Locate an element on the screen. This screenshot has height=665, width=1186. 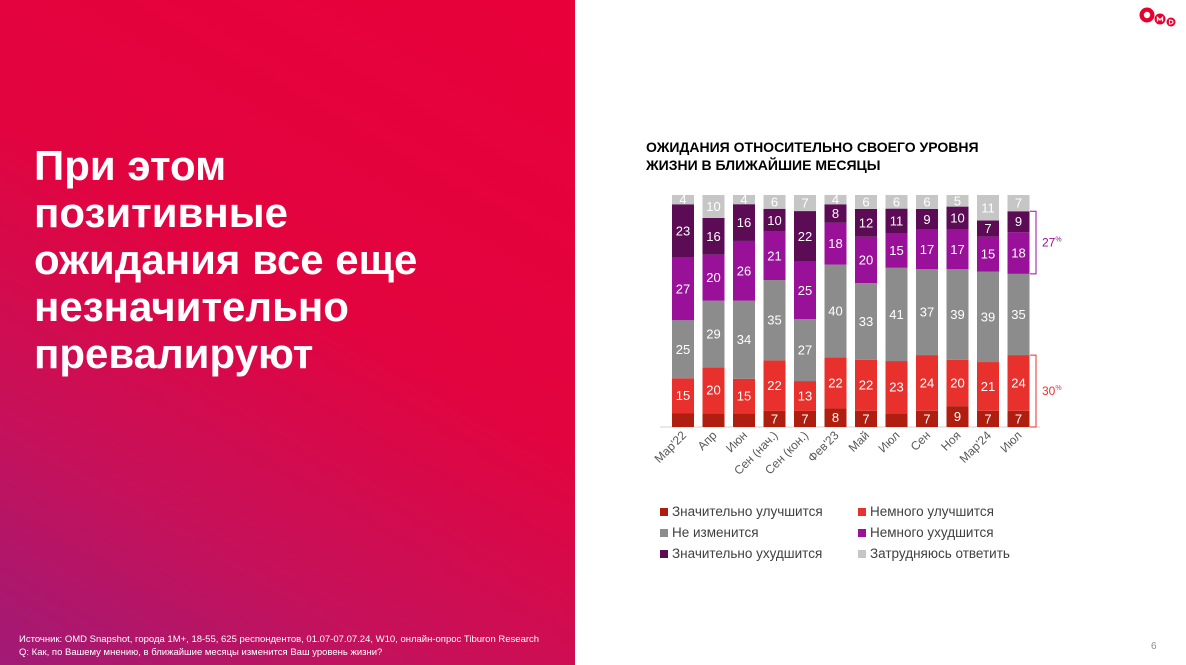
data-label: 21 is located at coordinates (774, 255).